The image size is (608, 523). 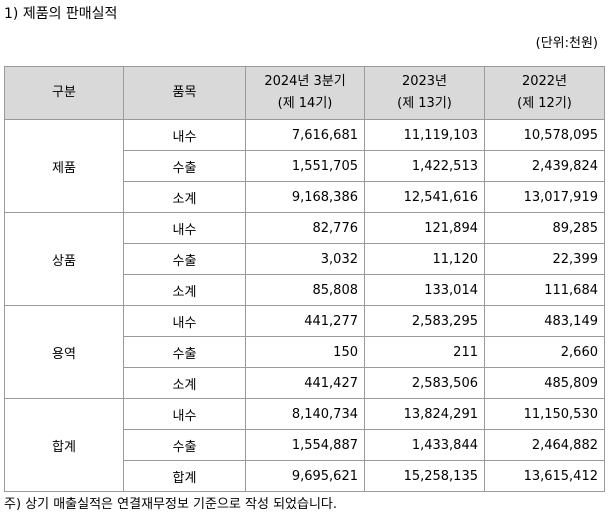 I want to click on value-cell: 133,014, so click(x=424, y=290).